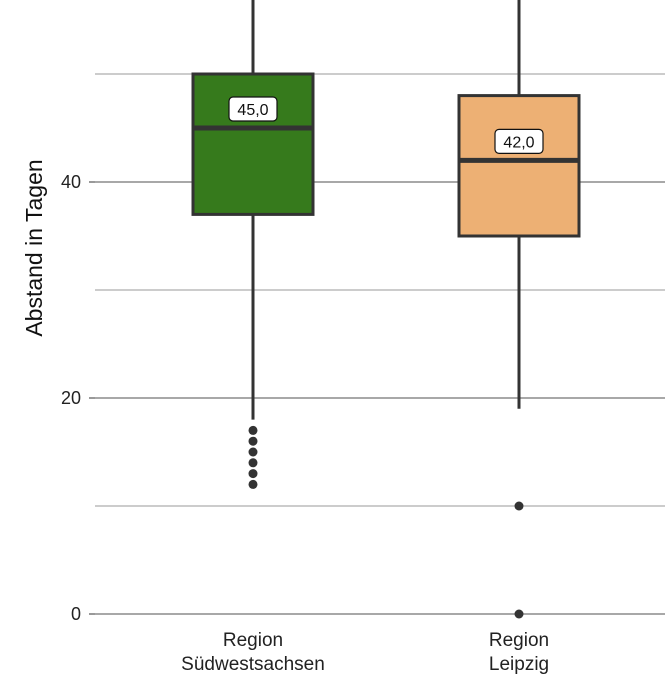 This screenshot has height=678, width=665. What do you see at coordinates (34, 247) in the screenshot?
I see `y-axis-title: Abstand in Tagen` at bounding box center [34, 247].